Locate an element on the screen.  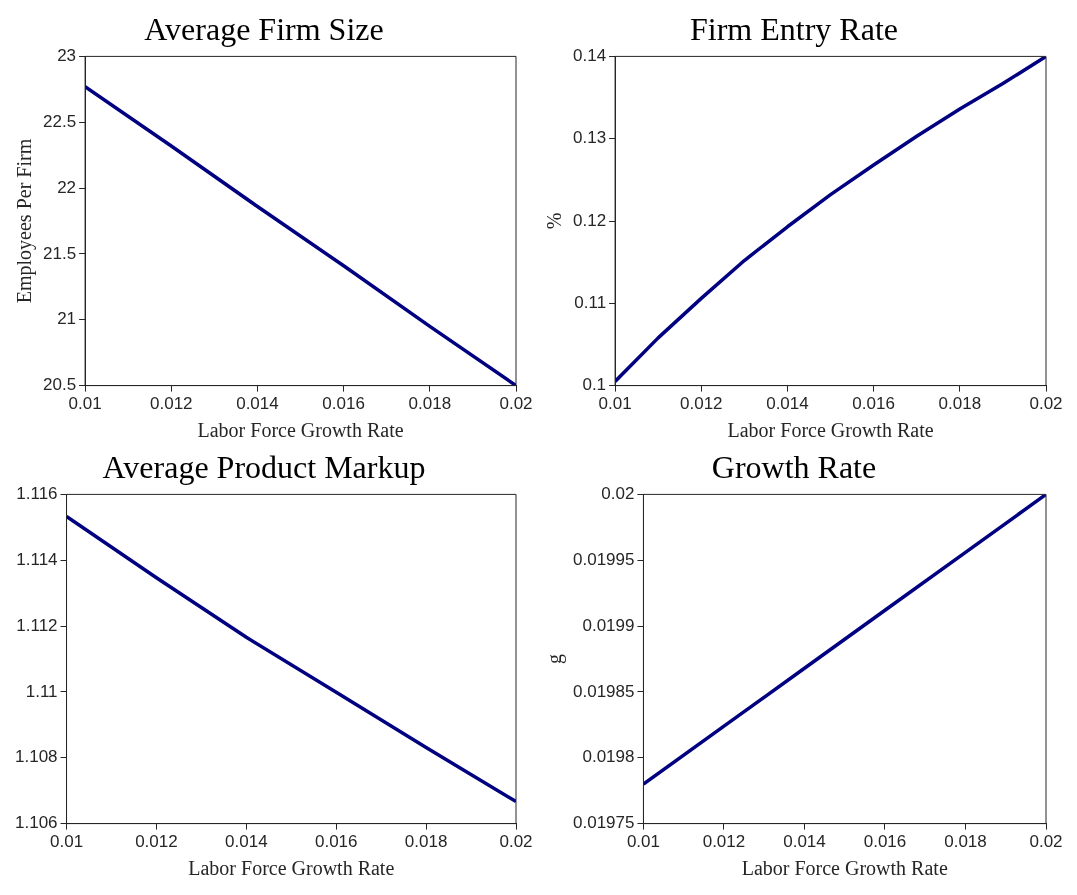
chart-title: Average Firm Size is located at coordinates (264, 28).